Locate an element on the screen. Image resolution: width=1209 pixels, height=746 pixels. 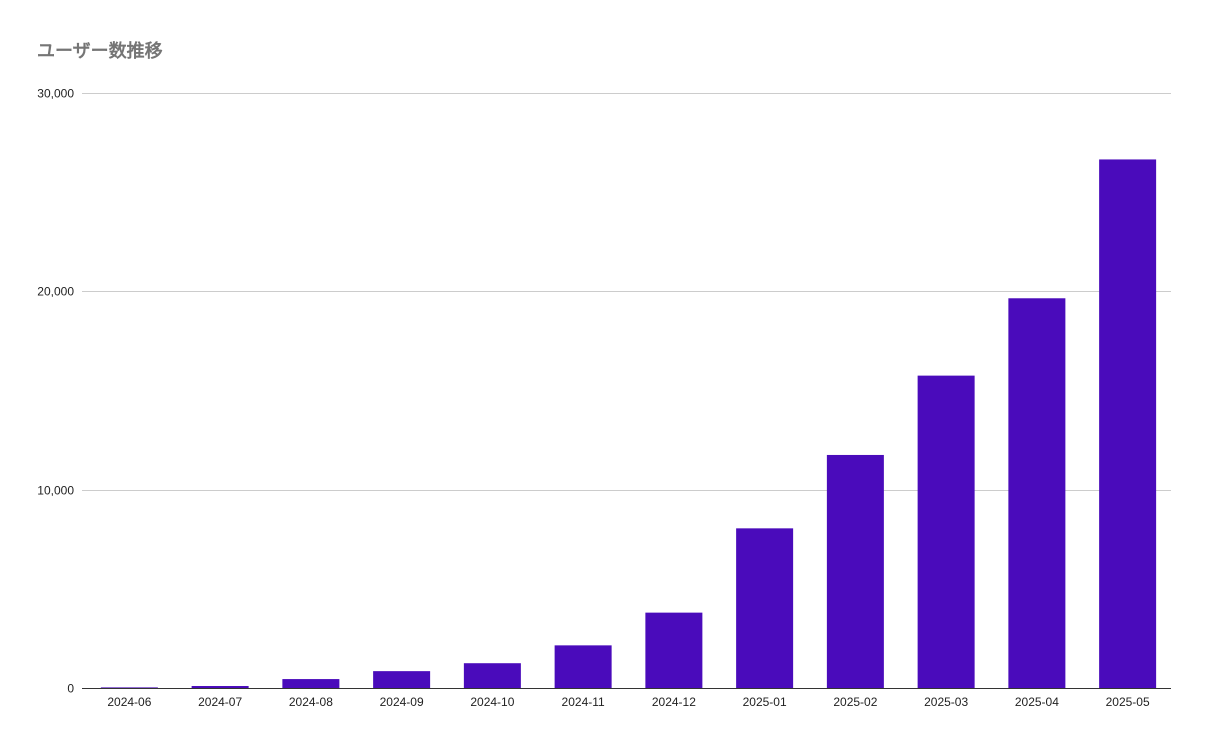
x-tick-label: 2024-08 is located at coordinates (311, 702).